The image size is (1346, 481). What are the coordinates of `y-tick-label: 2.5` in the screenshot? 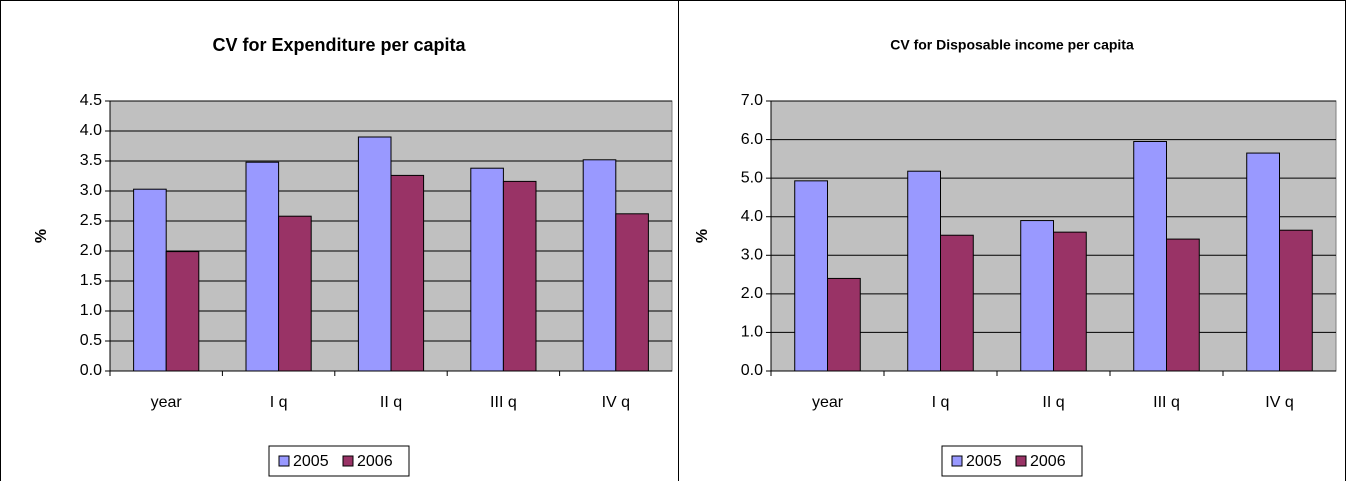 It's located at (91, 220).